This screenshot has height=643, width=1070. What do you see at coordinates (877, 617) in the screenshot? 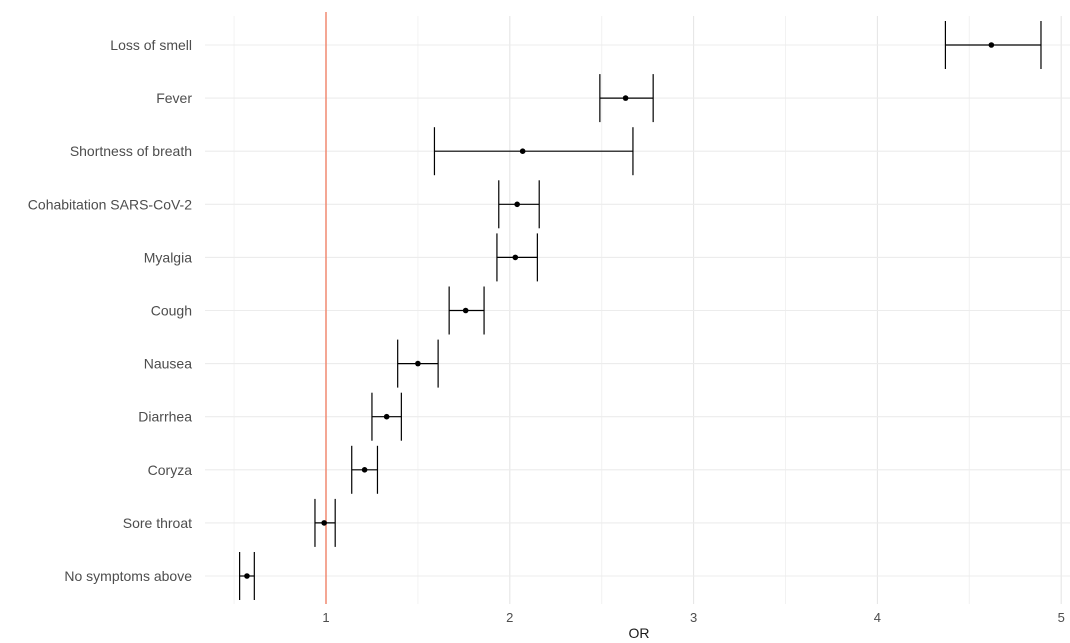
I see `x-tick-label: 4` at bounding box center [877, 617].